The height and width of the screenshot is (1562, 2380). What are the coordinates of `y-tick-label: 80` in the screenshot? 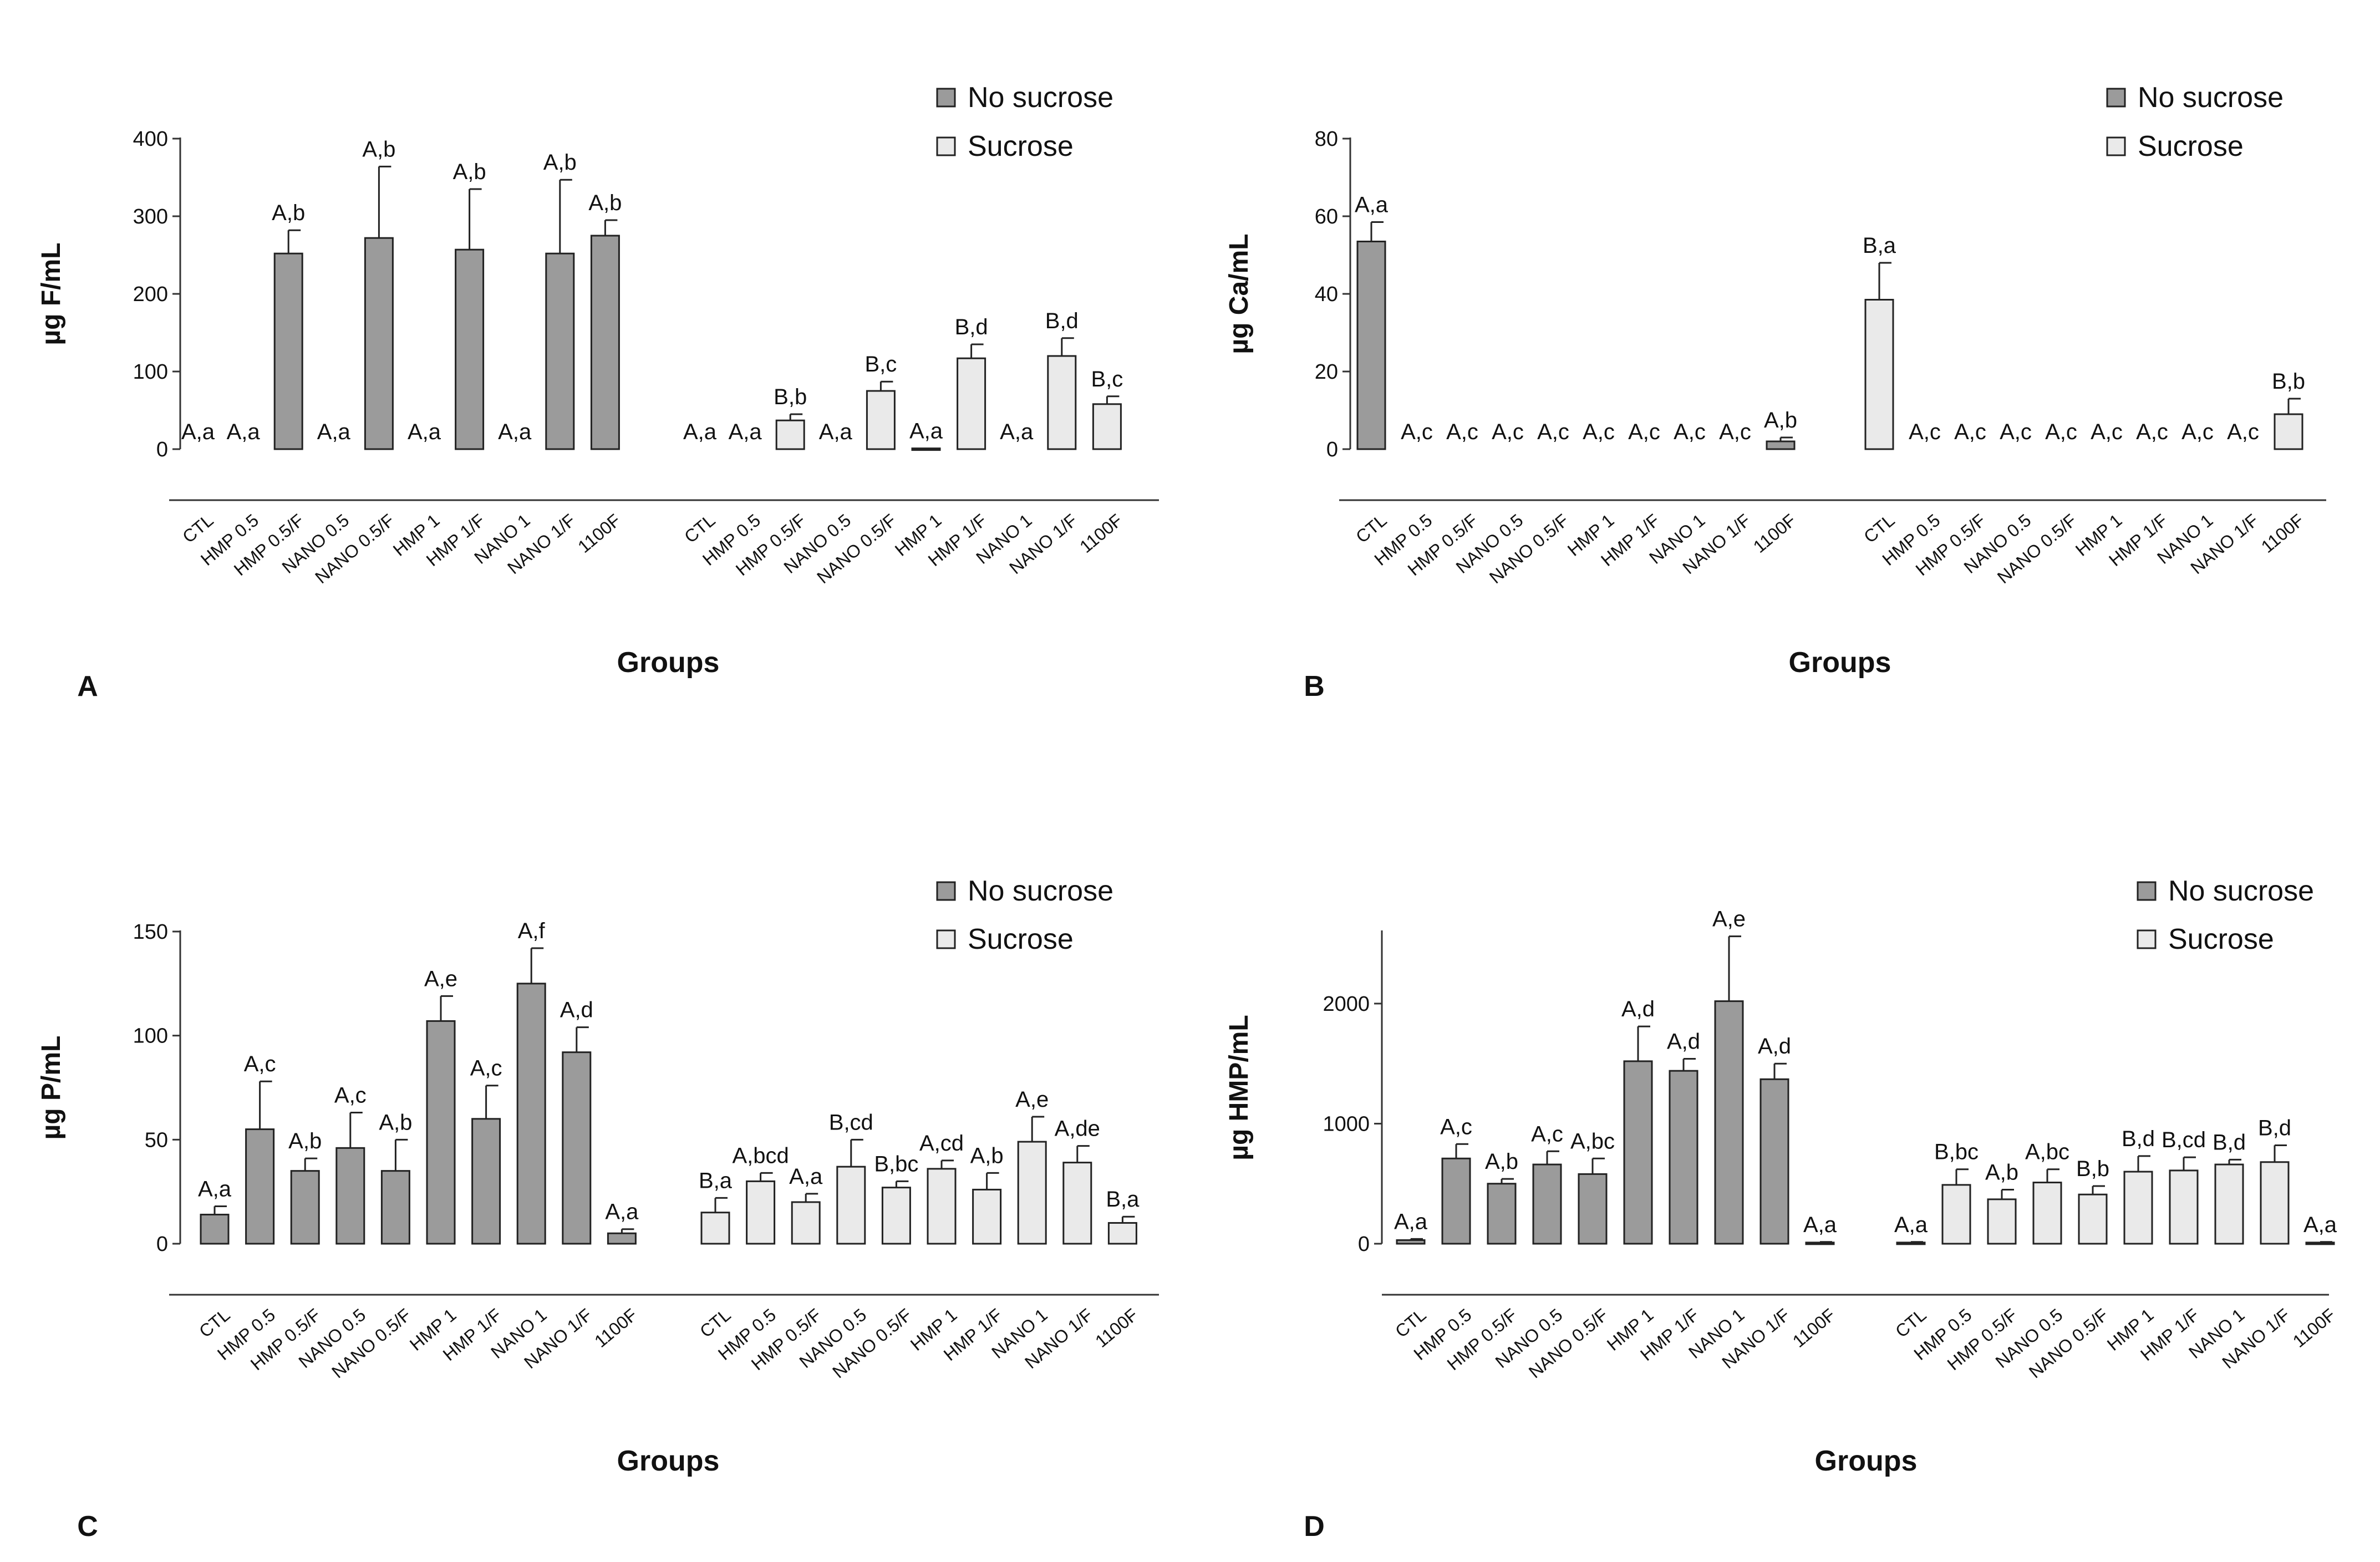 It's located at (1326, 139).